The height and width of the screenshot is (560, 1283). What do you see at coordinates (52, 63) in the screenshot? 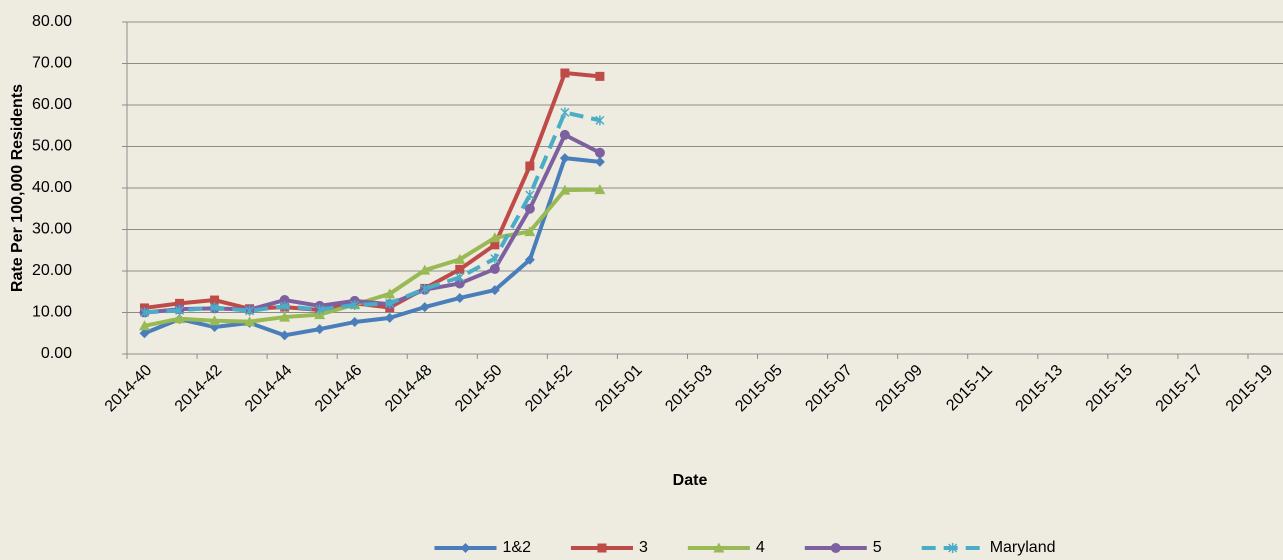
I see `y-tick-label: 70.00` at bounding box center [52, 63].